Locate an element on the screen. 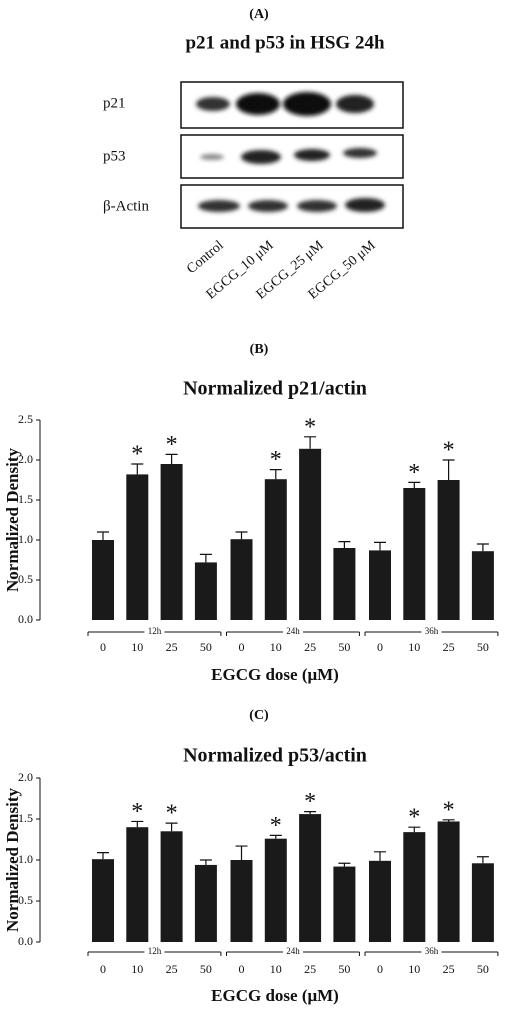 The width and height of the screenshot is (519, 1020). y-tick-label: 2.5 is located at coordinates (25, 419).